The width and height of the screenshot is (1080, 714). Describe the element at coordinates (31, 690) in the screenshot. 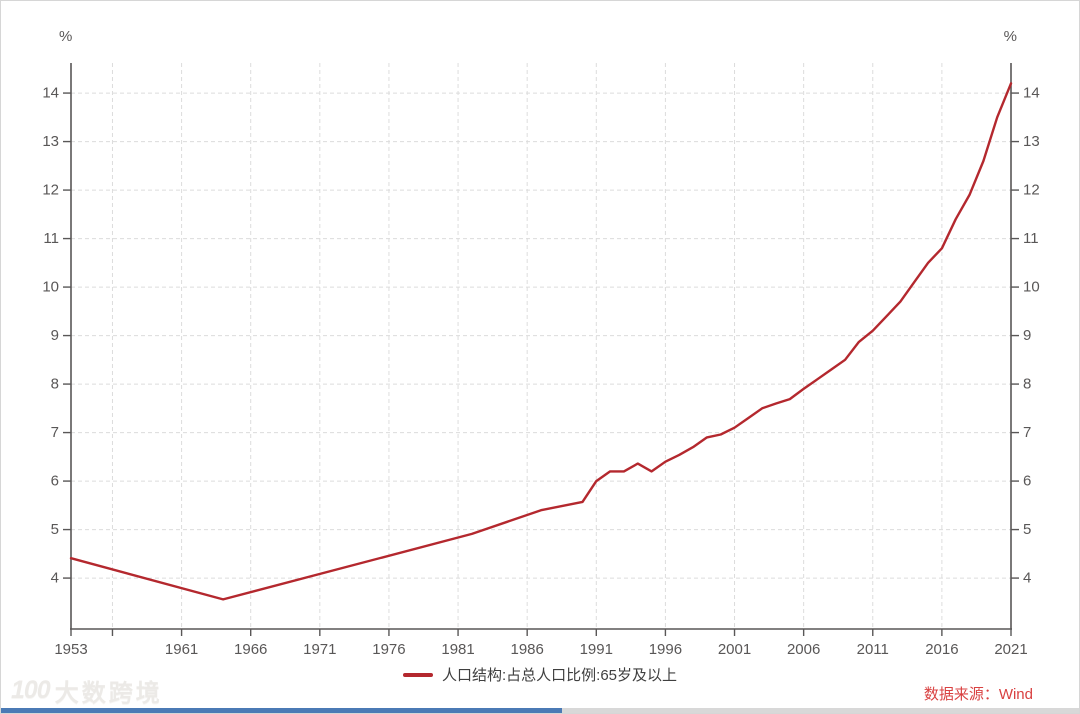

I see `watermark-logo: 100` at that location.